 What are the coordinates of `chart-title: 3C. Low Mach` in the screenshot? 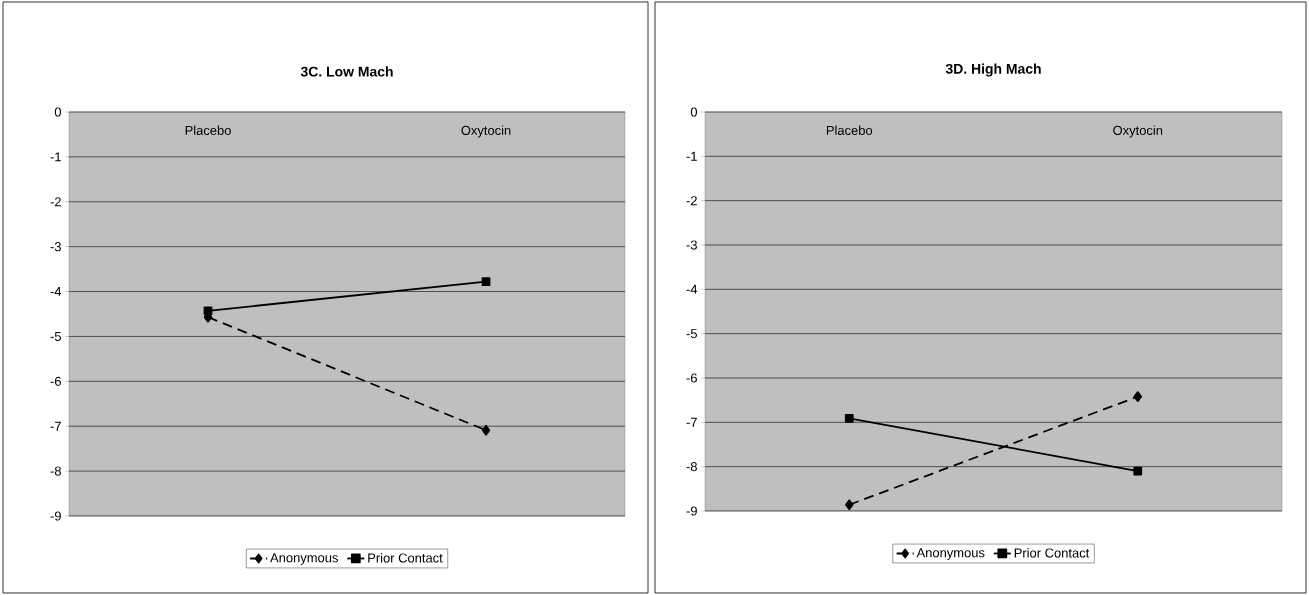 It's located at (346, 71).